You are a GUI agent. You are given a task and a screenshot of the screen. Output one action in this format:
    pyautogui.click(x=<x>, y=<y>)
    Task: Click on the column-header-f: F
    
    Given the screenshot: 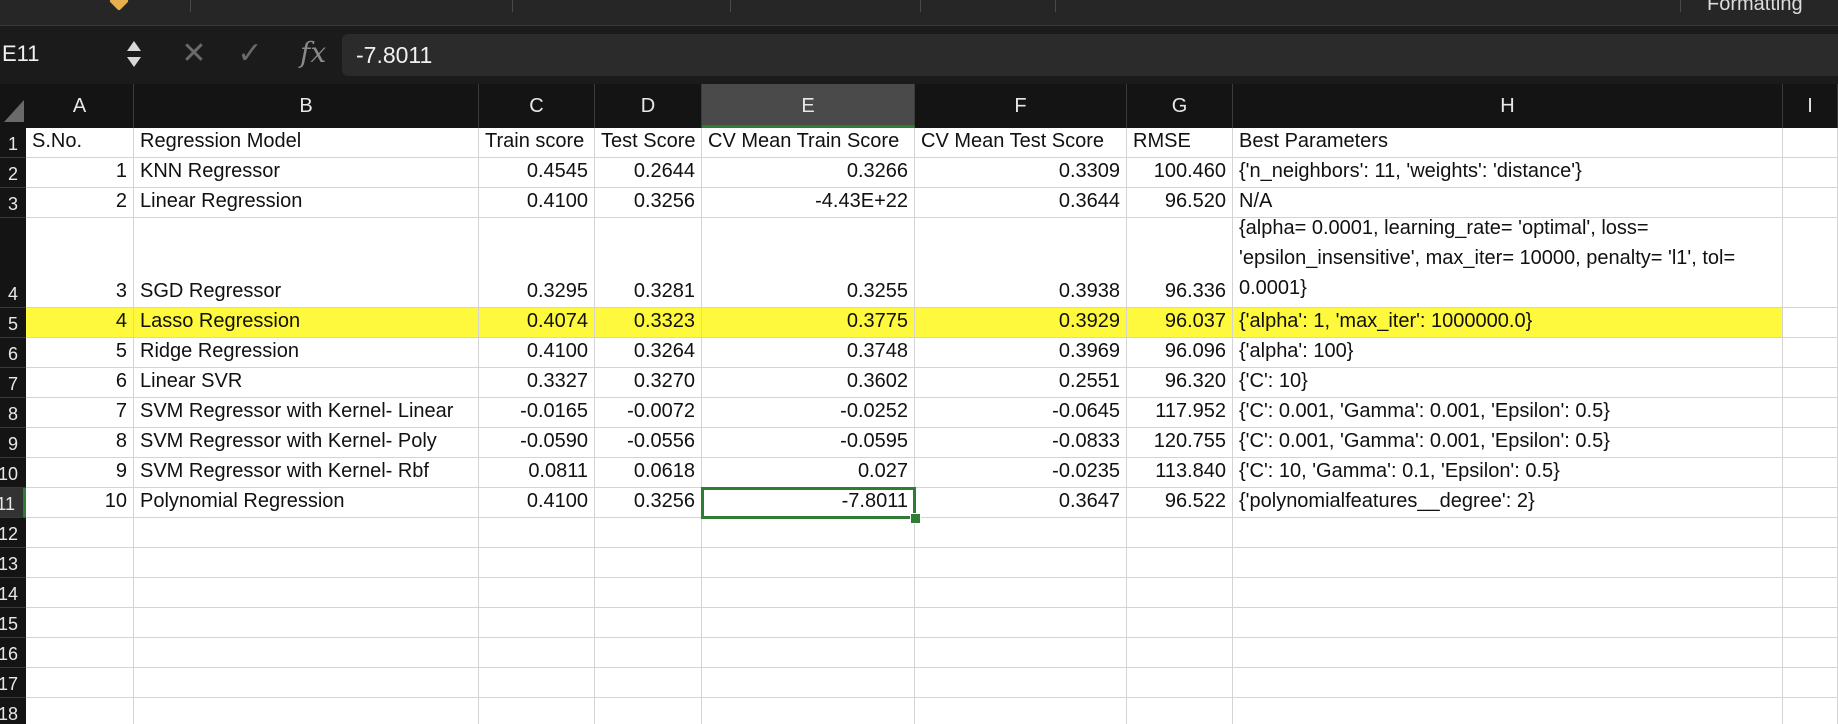 What is the action you would take?
    pyautogui.click(x=1021, y=106)
    